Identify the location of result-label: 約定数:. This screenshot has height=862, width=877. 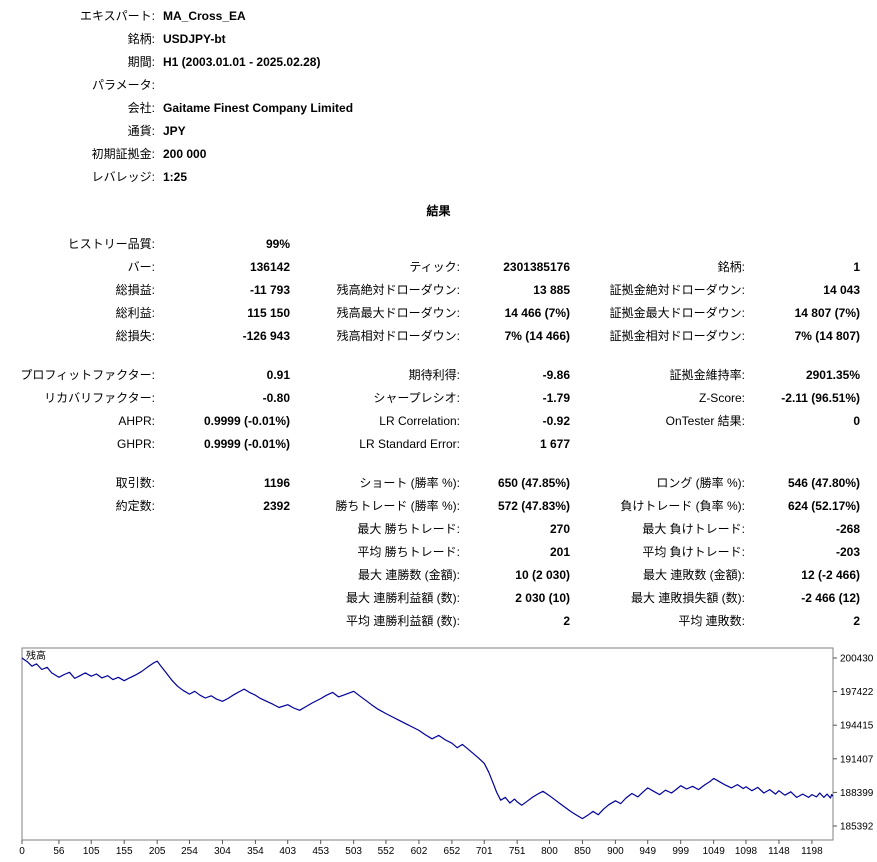
(135, 506).